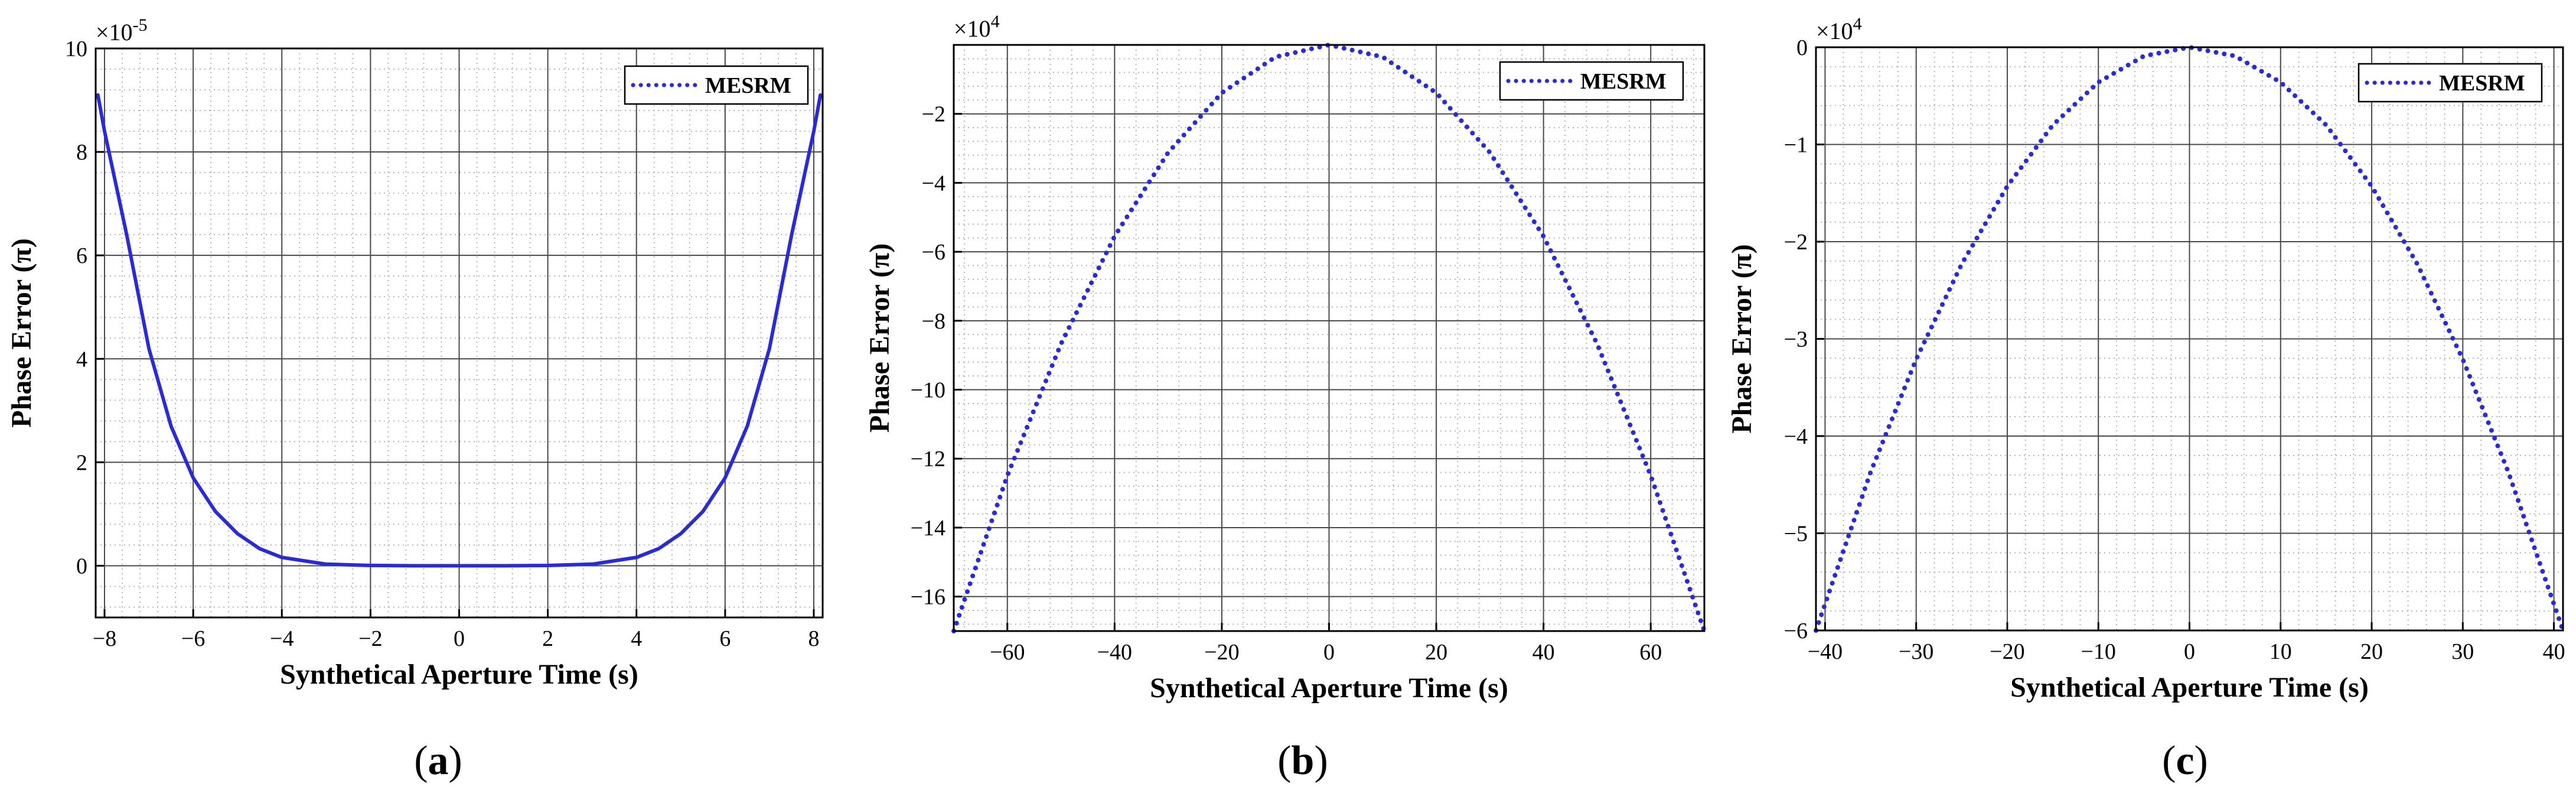 This screenshot has height=803, width=2576. What do you see at coordinates (548, 638) in the screenshot?
I see `x-tick-label: 2` at bounding box center [548, 638].